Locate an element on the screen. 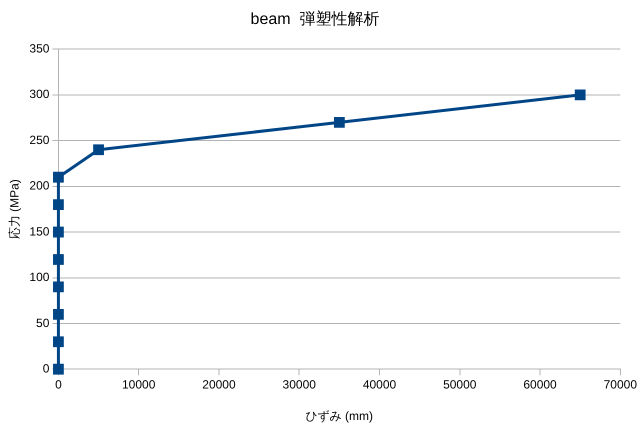 The width and height of the screenshot is (640, 432). y-tick-label: 0 is located at coordinates (46, 369).